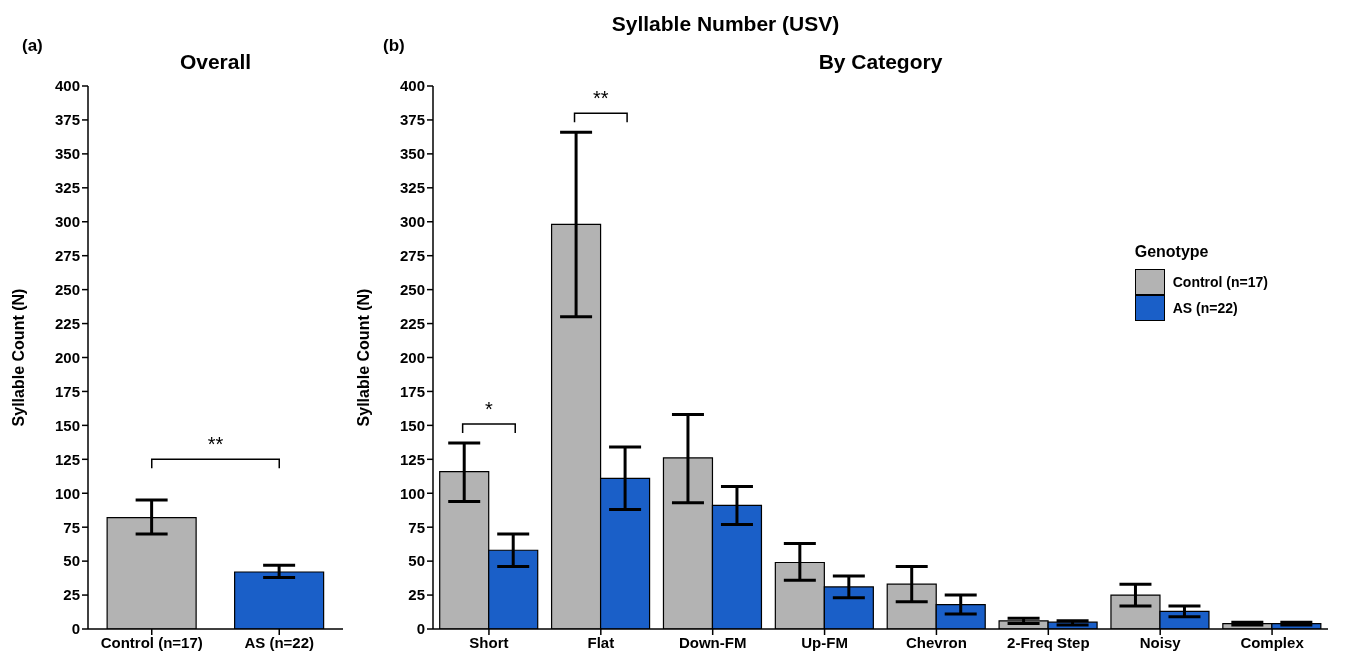 The height and width of the screenshot is (658, 1347). I want to click on x-tick-label: Down-FM, so click(712, 642).